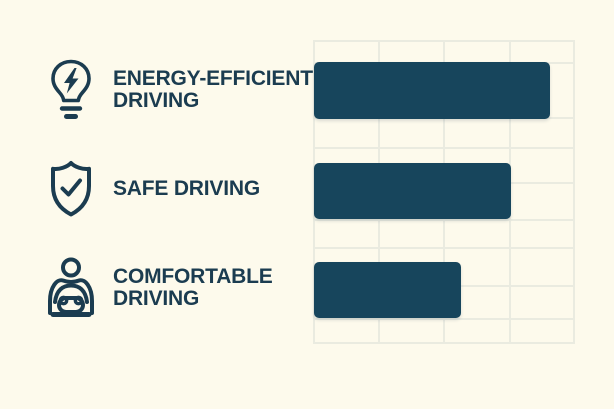 Image resolution: width=614 pixels, height=409 pixels. I want to click on legend-item-comfortable-driving: COMFORTABLE DRIVING, so click(158, 288).